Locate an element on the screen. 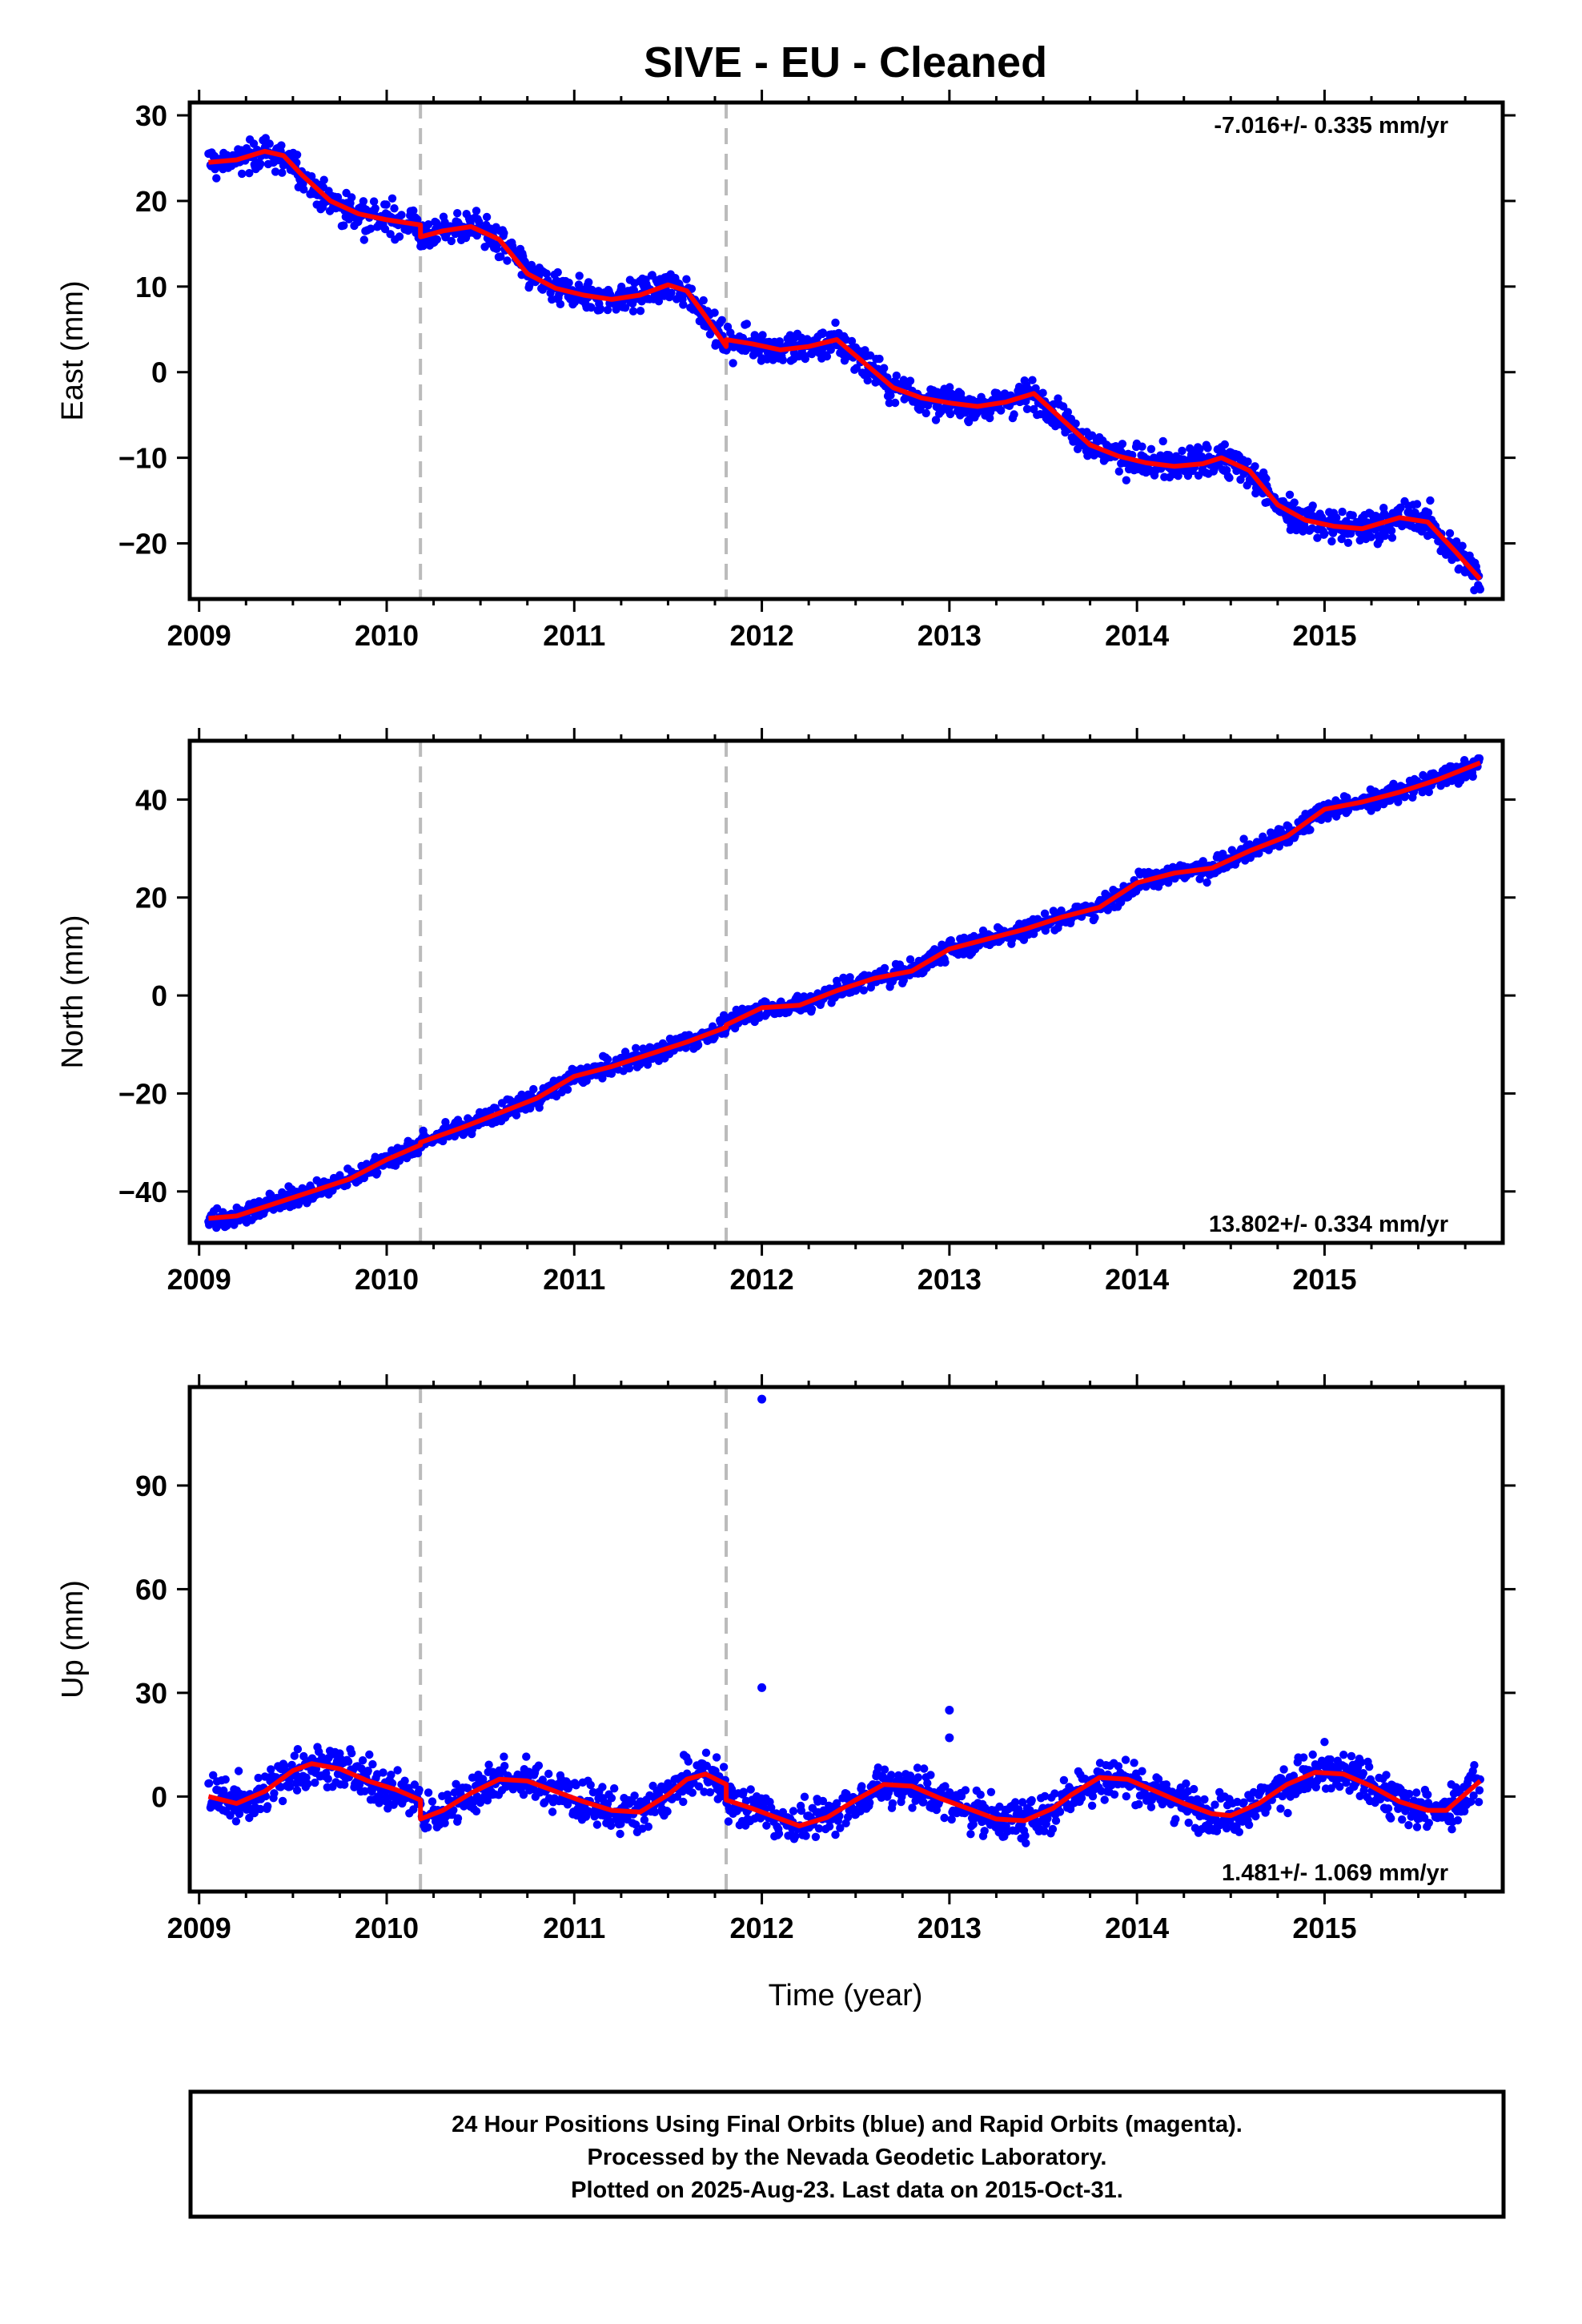  y-tick-label: −20 is located at coordinates (142, 544).